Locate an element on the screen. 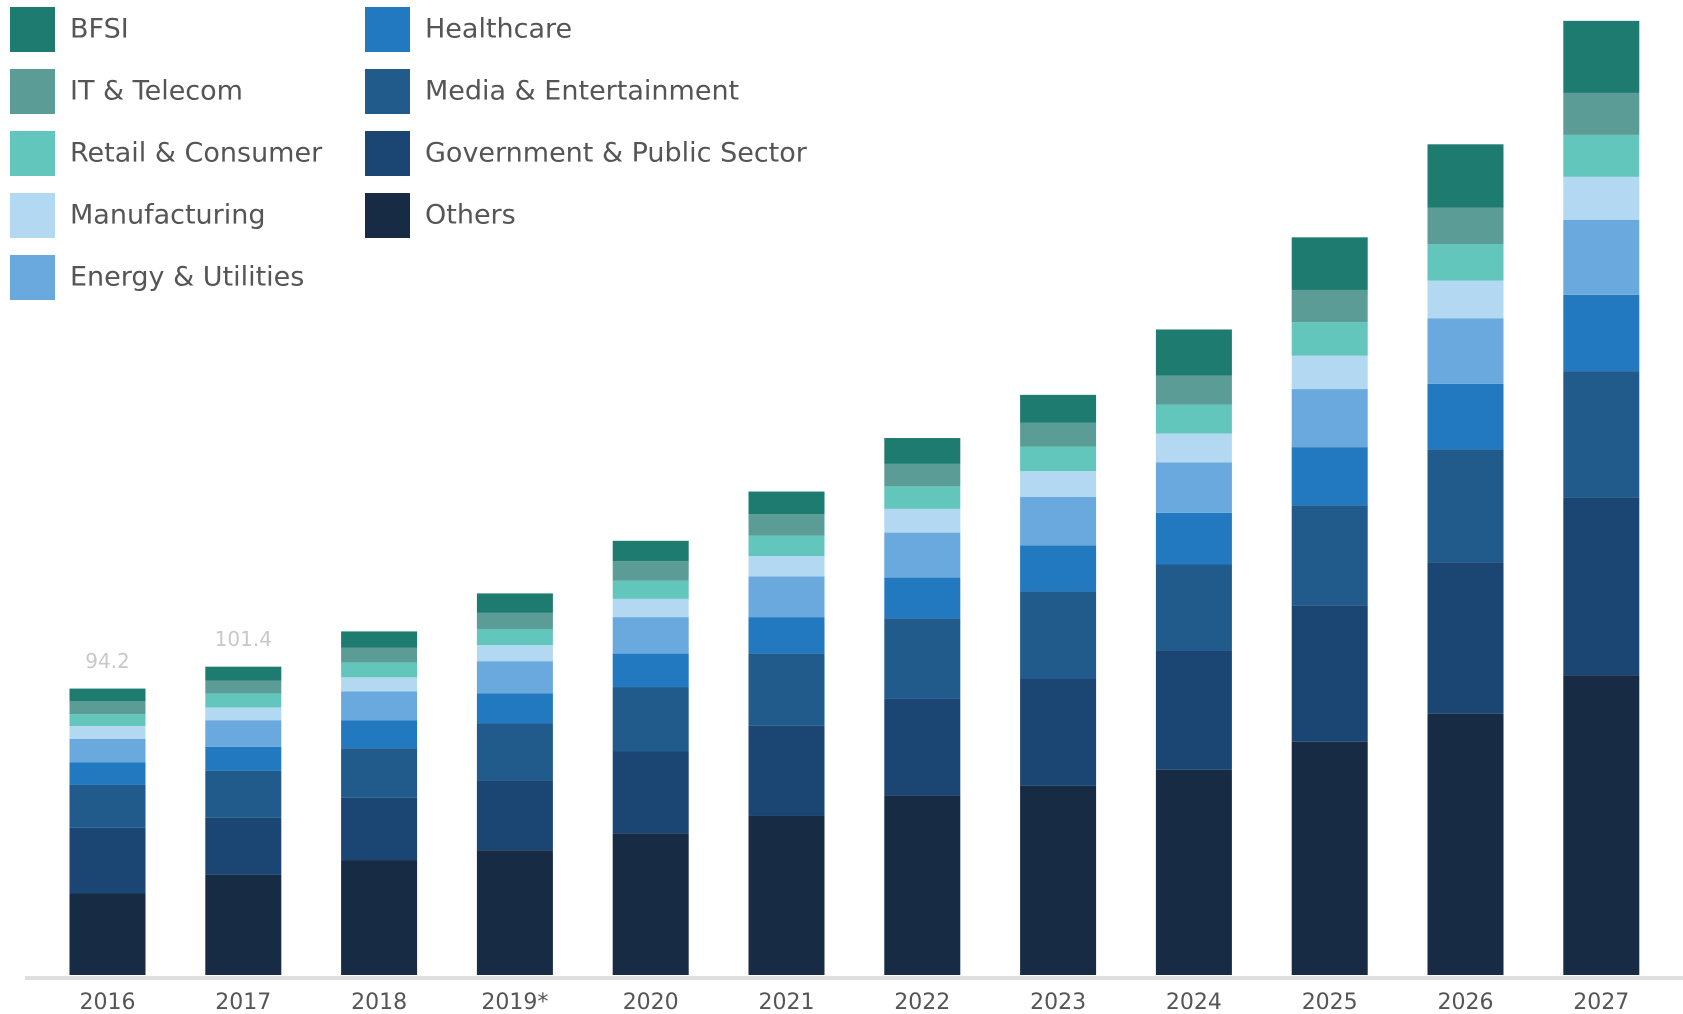 The image size is (1683, 1014). x-tick-label: 2019* is located at coordinates (514, 1002).